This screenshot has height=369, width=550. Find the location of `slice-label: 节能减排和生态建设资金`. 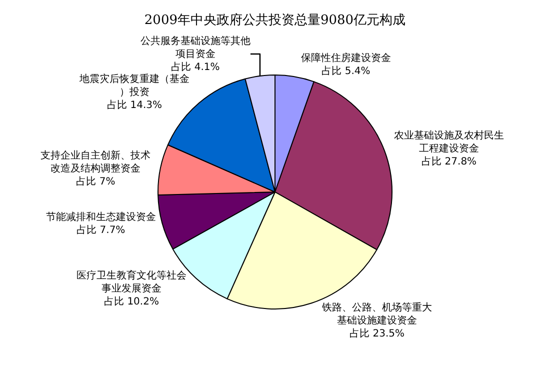

slice-label: 节能减排和生态建设资金 is located at coordinates (101, 217).